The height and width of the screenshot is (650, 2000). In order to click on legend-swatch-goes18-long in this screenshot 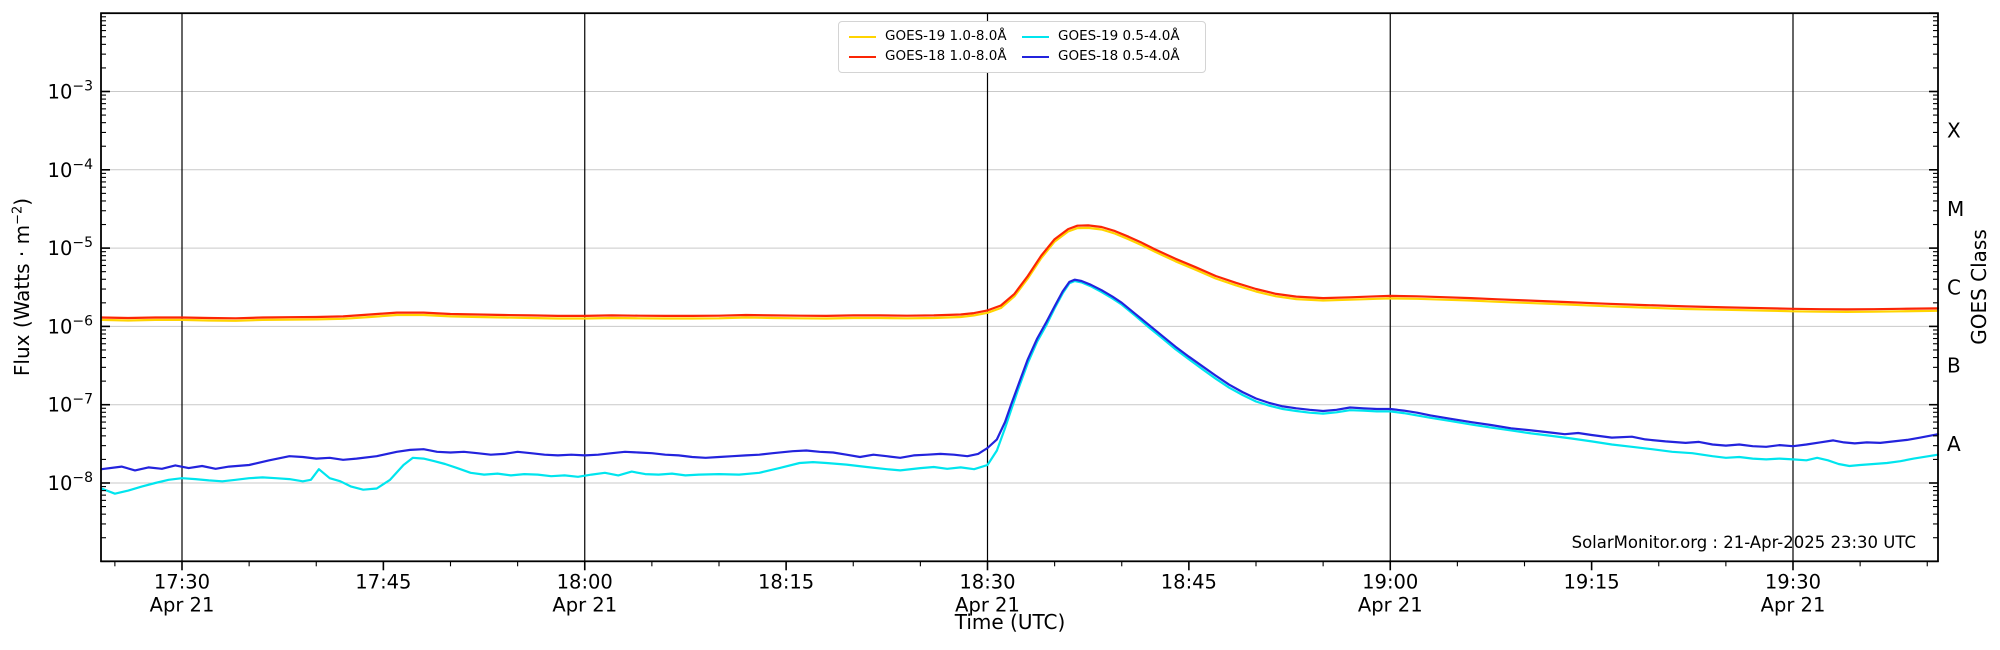, I will do `click(862, 57)`.